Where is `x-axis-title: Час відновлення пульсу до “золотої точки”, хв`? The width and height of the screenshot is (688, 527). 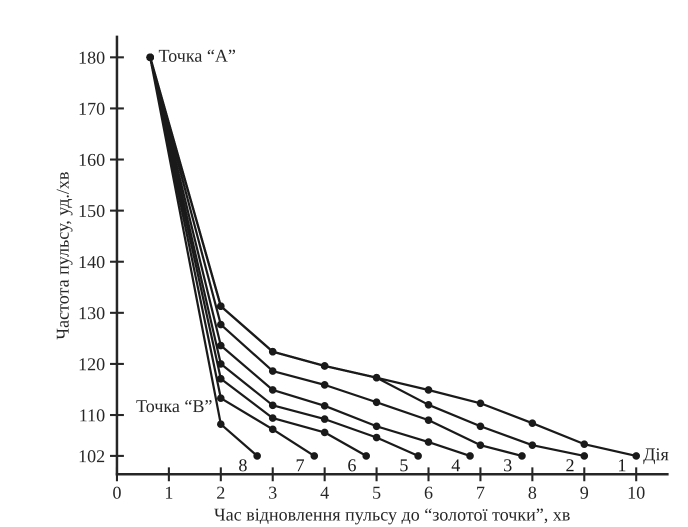
x-axis-title: Час відновлення пульсу до “золотої точки”, хв is located at coordinates (392, 516).